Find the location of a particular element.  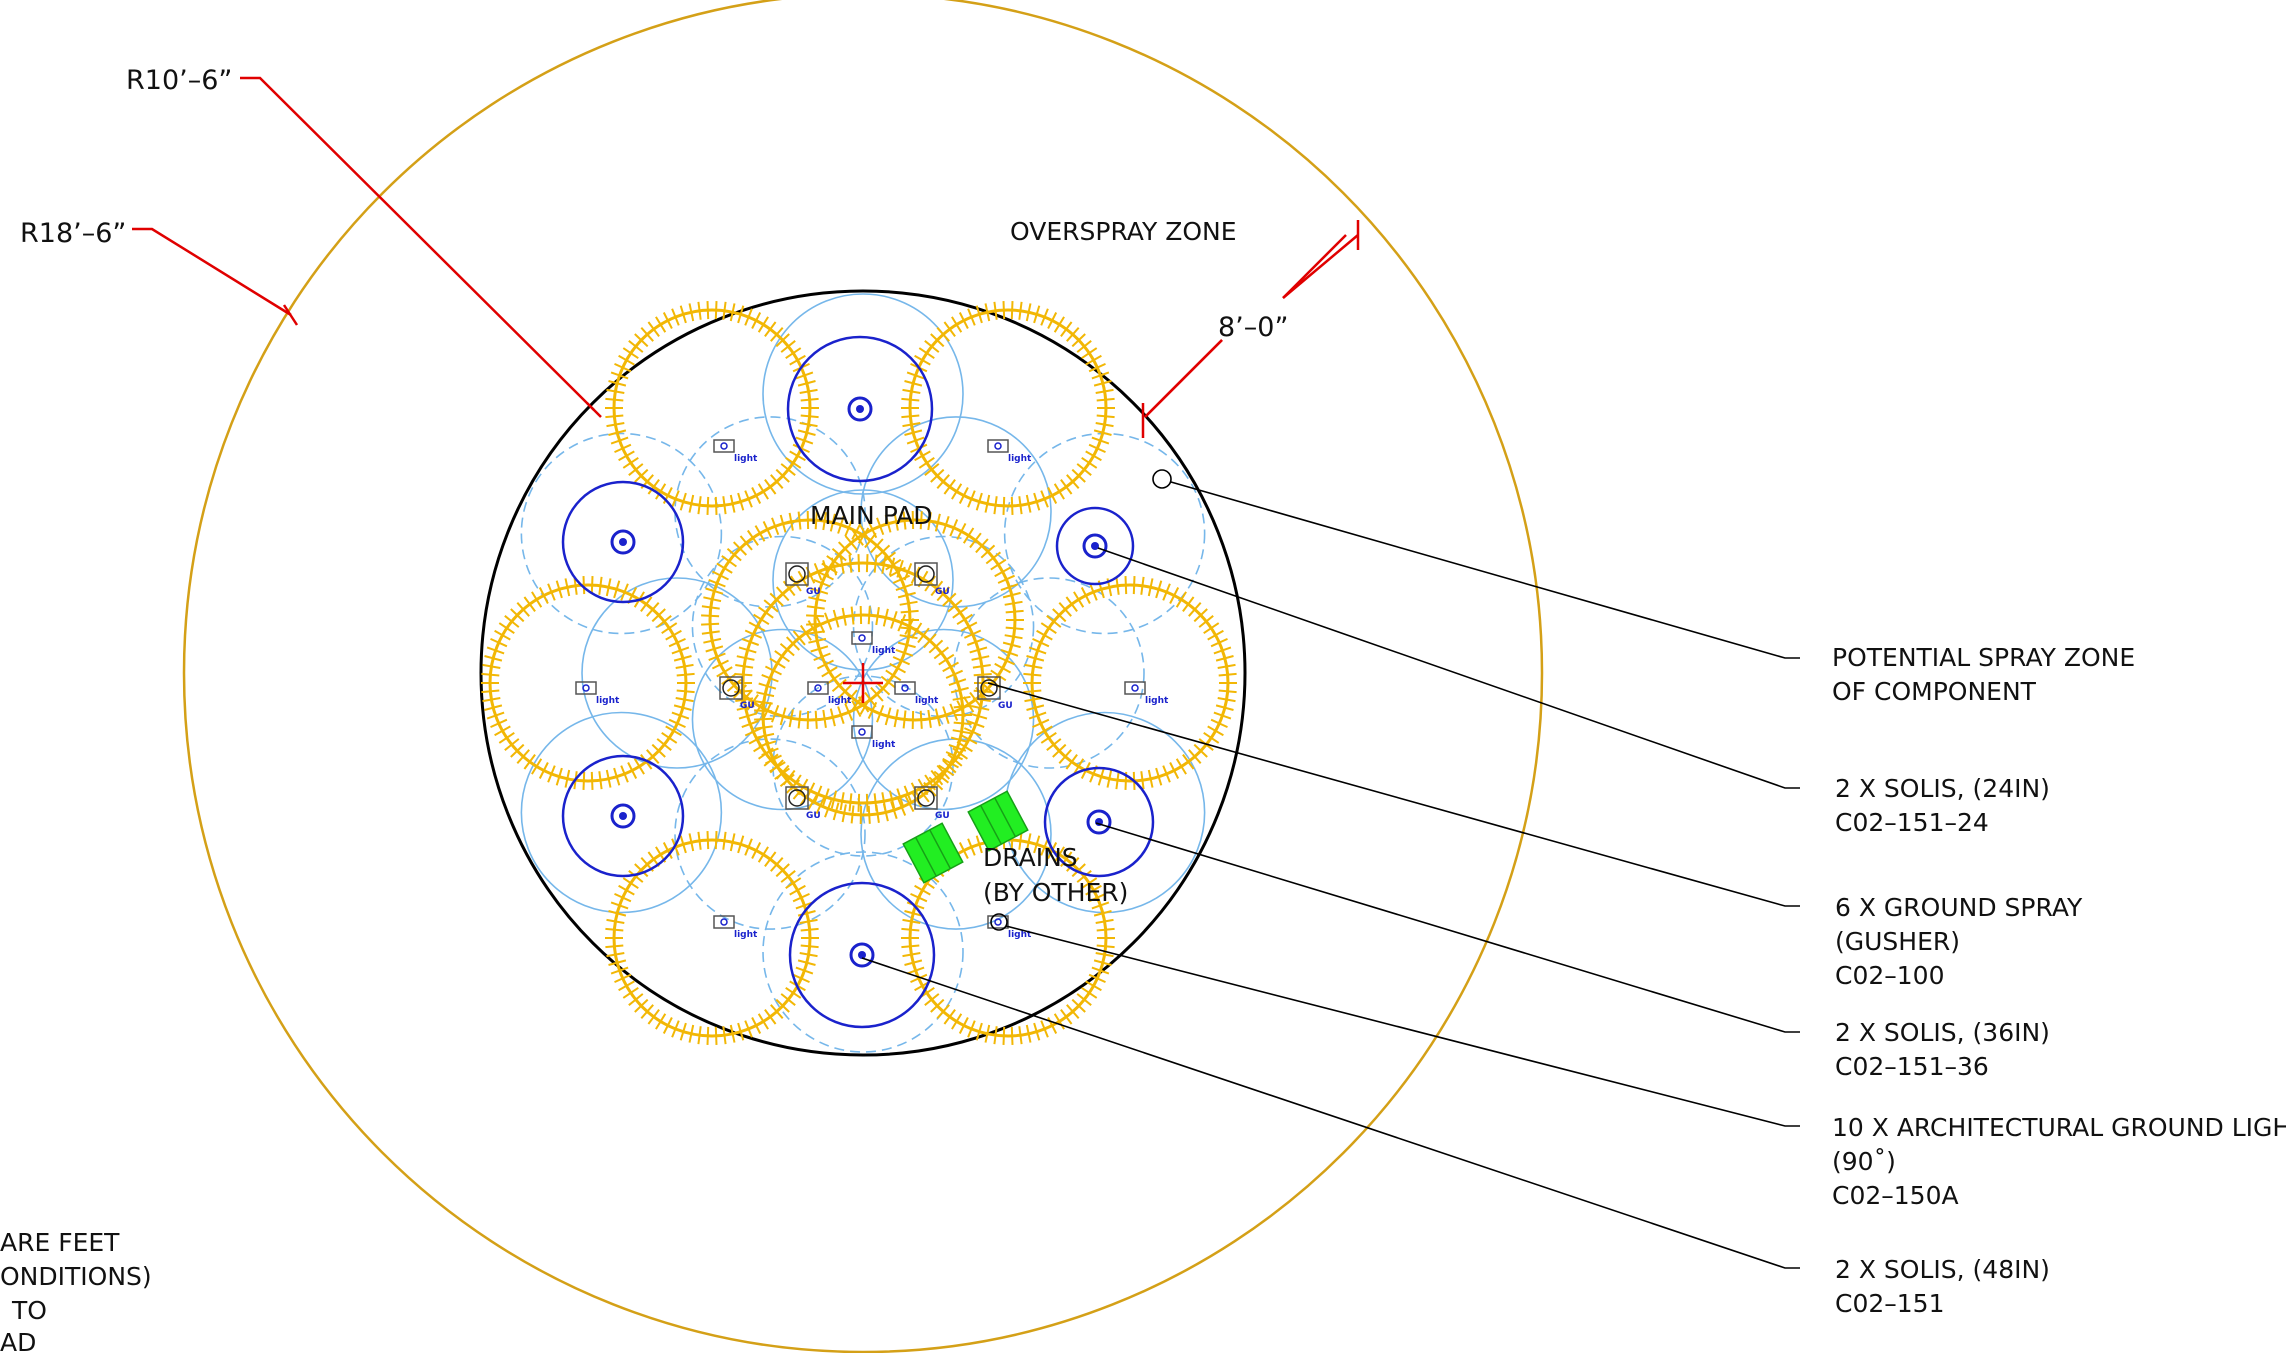

center-mark is located at coordinates (863, 683).